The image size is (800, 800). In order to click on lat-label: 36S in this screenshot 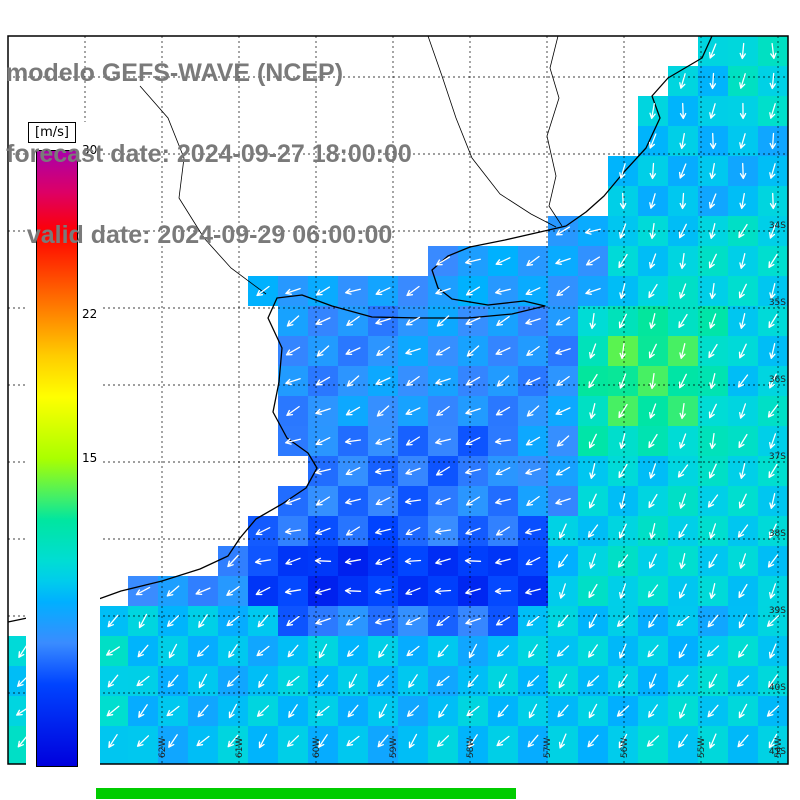, I will do `click(777, 380)`.